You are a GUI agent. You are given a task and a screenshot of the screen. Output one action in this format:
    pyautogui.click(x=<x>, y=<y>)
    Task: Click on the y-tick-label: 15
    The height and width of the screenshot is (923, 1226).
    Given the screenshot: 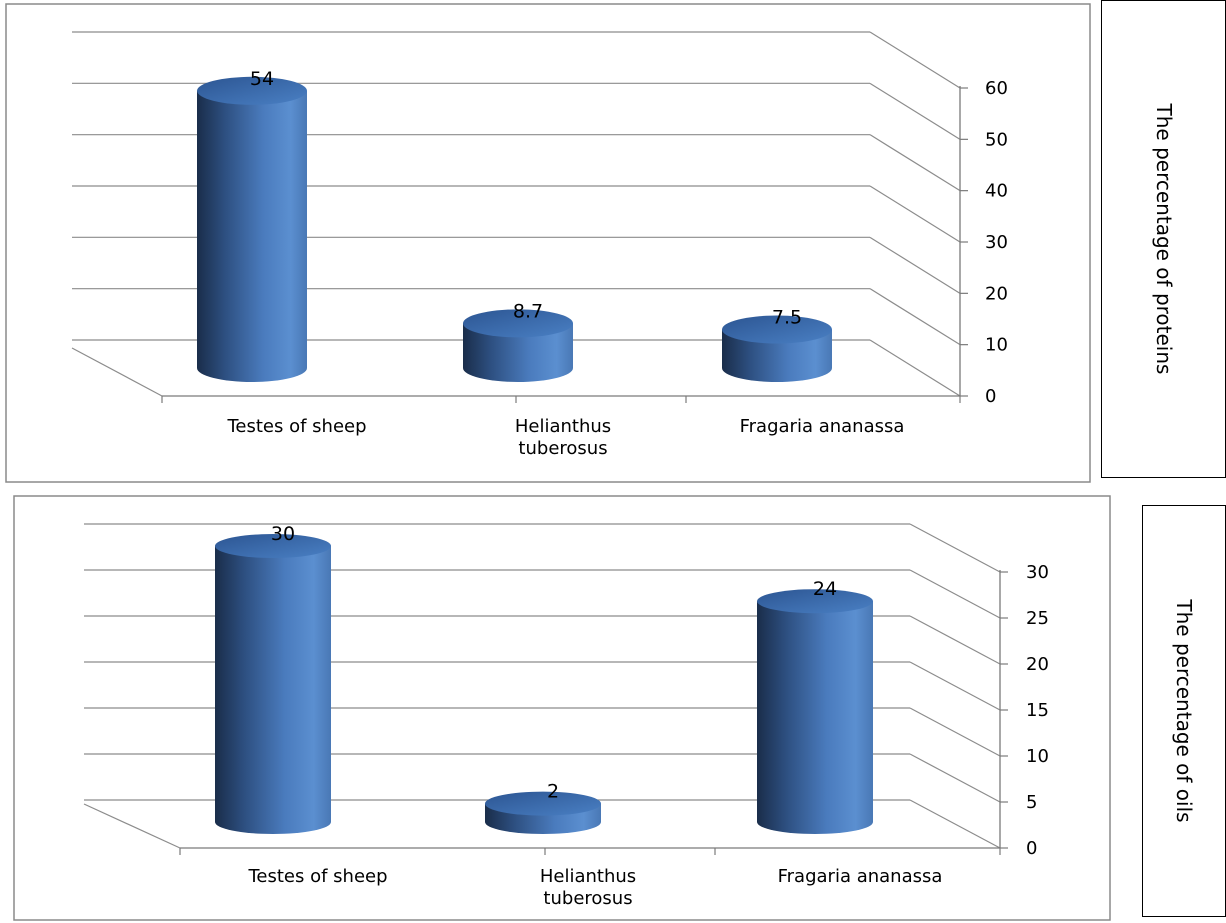 What is the action you would take?
    pyautogui.click(x=1037, y=710)
    